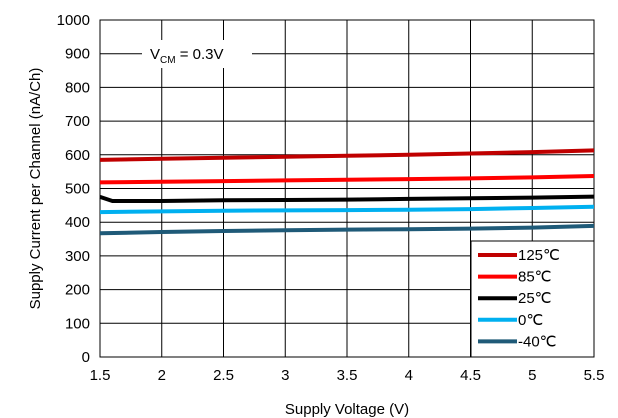  Describe the element at coordinates (86, 357) in the screenshot. I see `y-tick-label: 0` at that location.